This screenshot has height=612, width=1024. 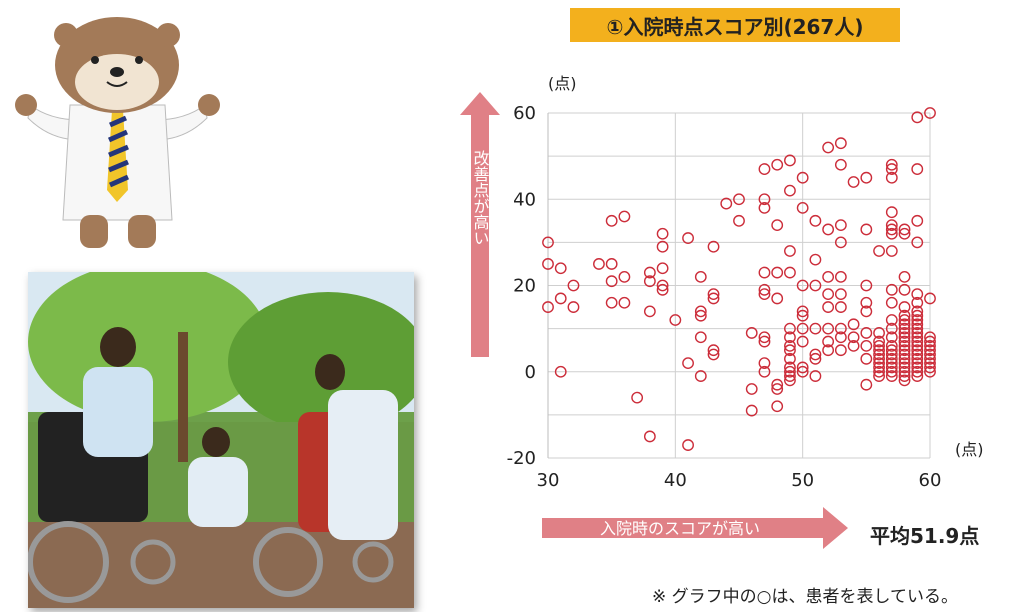 I want to click on x-arrow-label: 入院時のスコアが高い, so click(x=680, y=528).